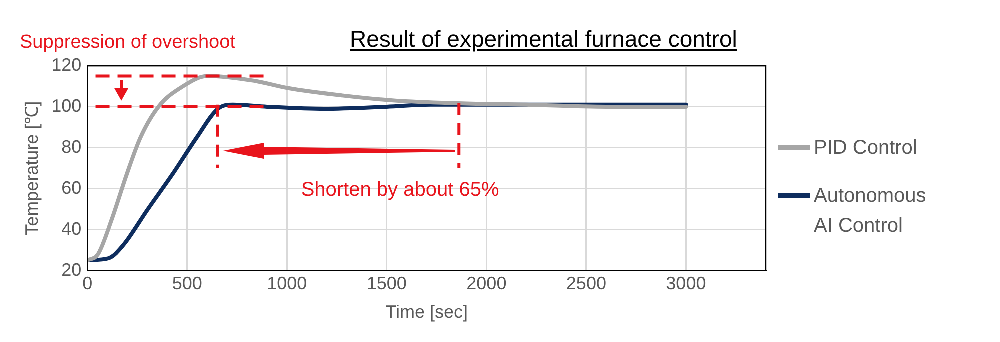 This screenshot has height=342, width=1000. I want to click on x-tick-label: 2000, so click(486, 284).